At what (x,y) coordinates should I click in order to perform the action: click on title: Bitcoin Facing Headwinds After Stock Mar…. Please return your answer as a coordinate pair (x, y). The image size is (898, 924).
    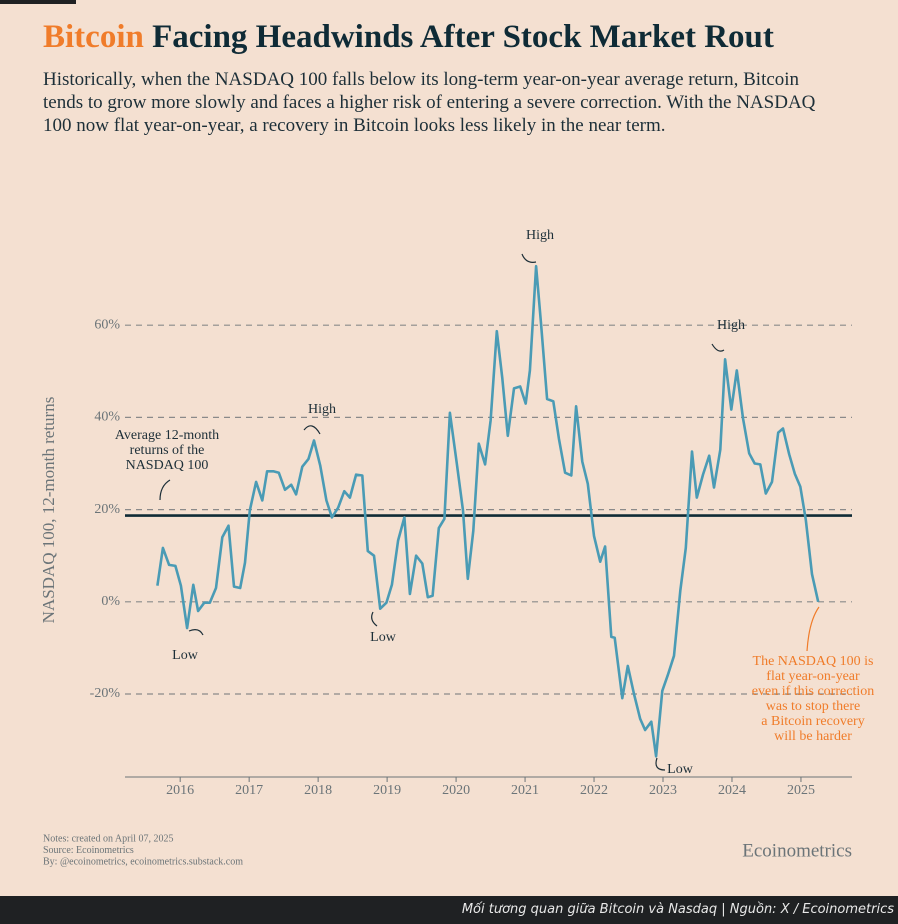
    Looking at the image, I should click on (453, 37).